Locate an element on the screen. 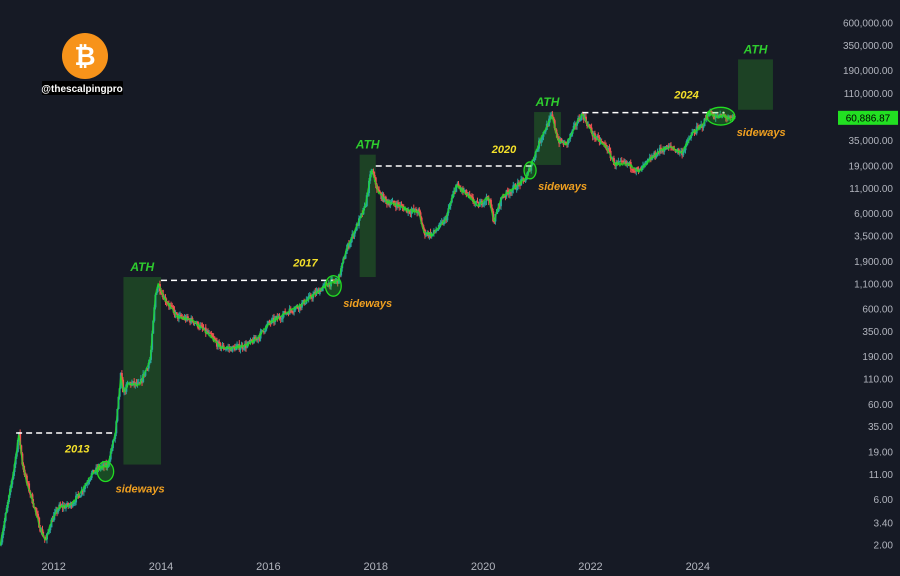 The image size is (900, 576). ath-rally-box-2017 is located at coordinates (367, 216).